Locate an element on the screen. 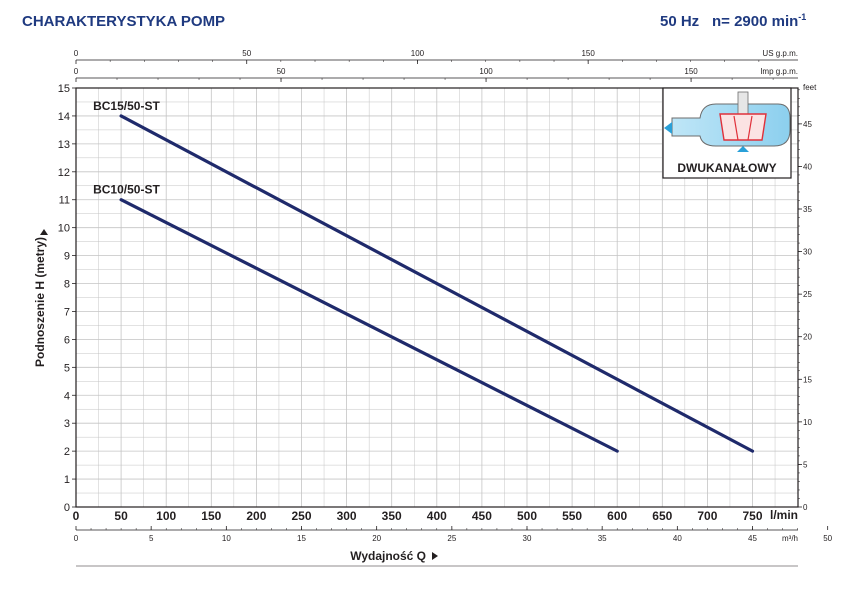  y-tick-label: 2 is located at coordinates (67, 452).